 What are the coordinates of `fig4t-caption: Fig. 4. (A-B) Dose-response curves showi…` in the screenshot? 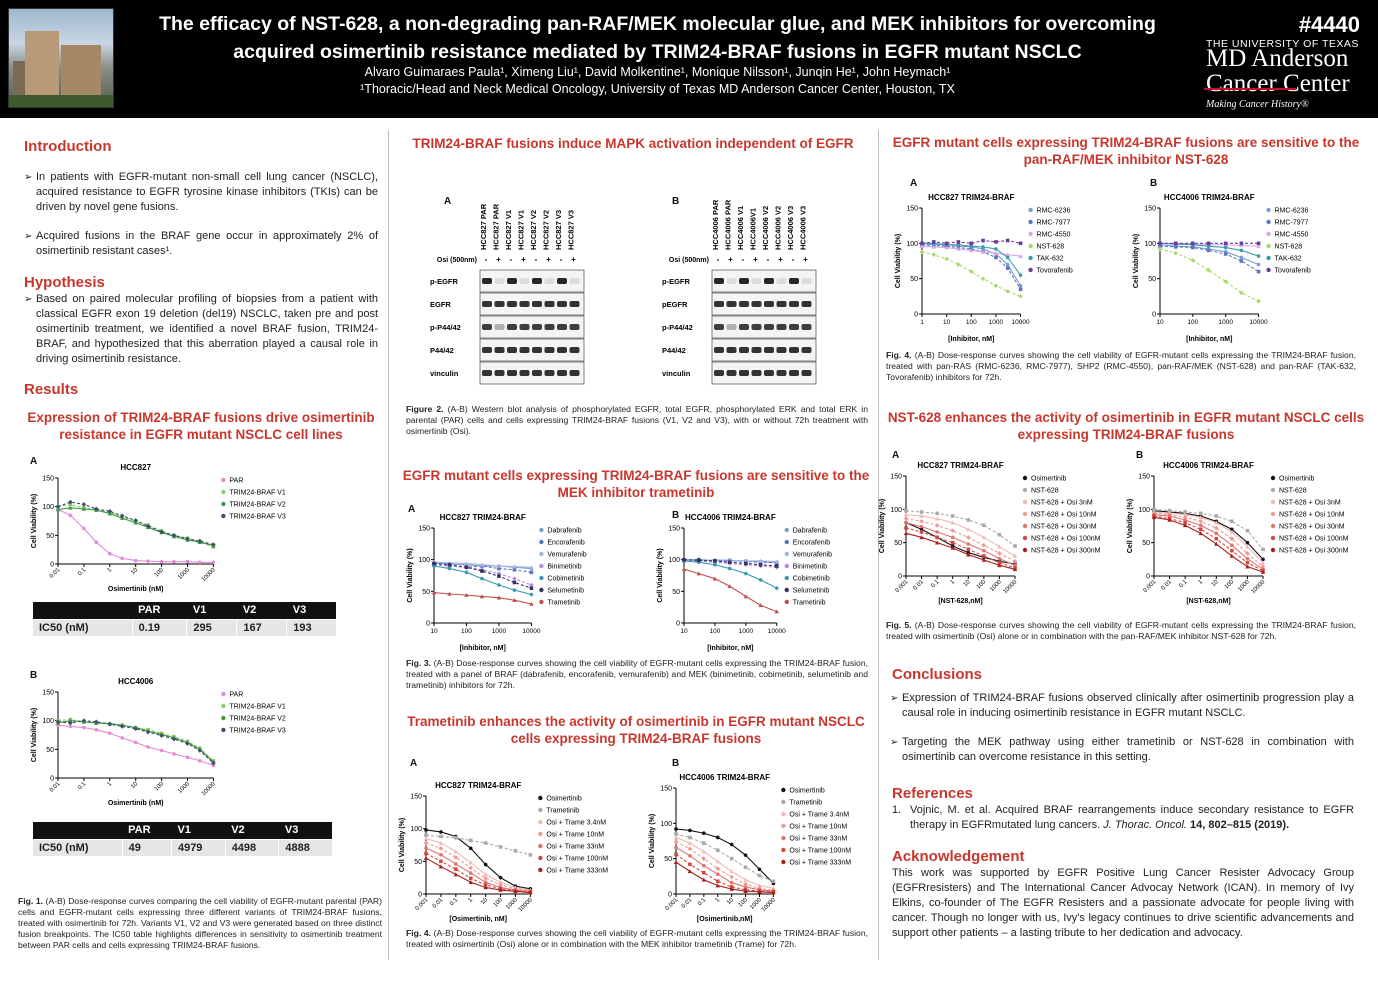 It's located at (637, 939).